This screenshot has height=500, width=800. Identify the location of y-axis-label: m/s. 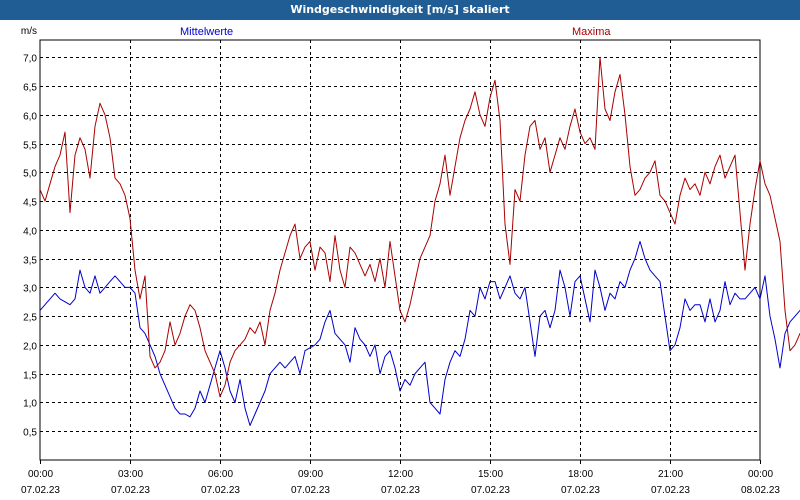
(29, 31).